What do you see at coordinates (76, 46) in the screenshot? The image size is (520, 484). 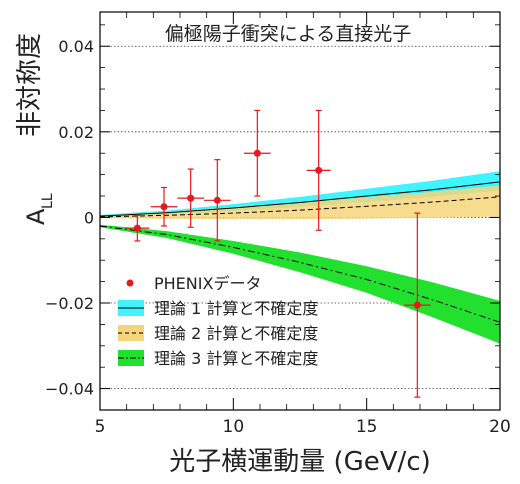 I see `y-tick-label-4: 0.04` at bounding box center [76, 46].